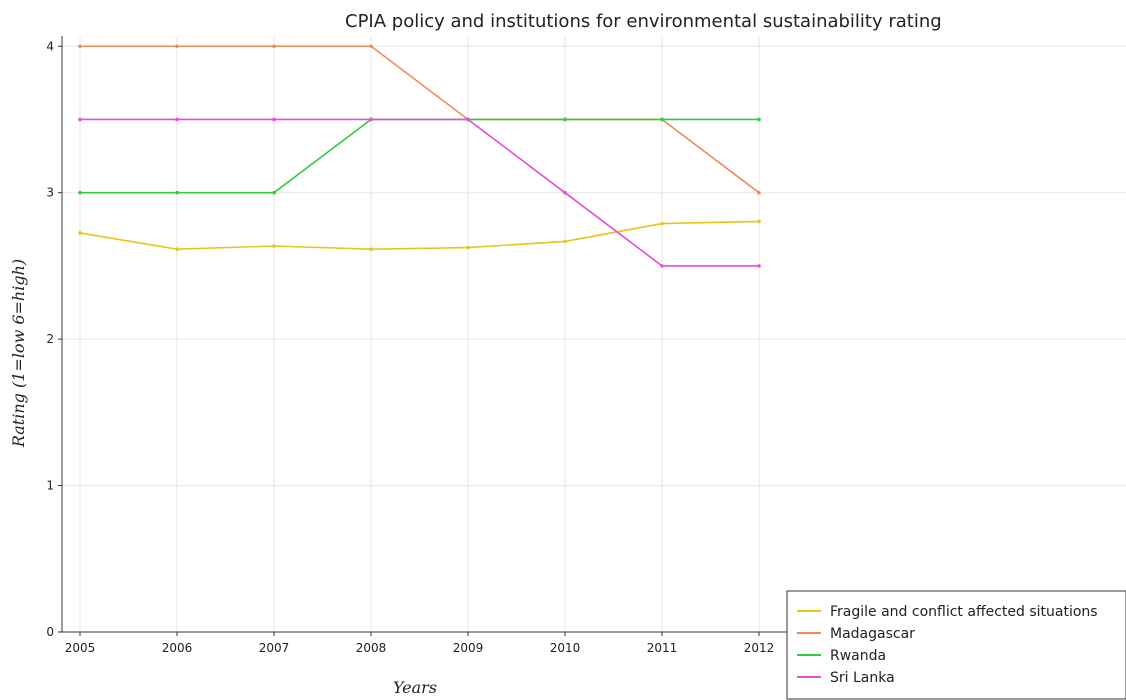 The height and width of the screenshot is (700, 1126). What do you see at coordinates (419, 235) in the screenshot?
I see `series-line-fragile-and-conflict-affected-situations` at bounding box center [419, 235].